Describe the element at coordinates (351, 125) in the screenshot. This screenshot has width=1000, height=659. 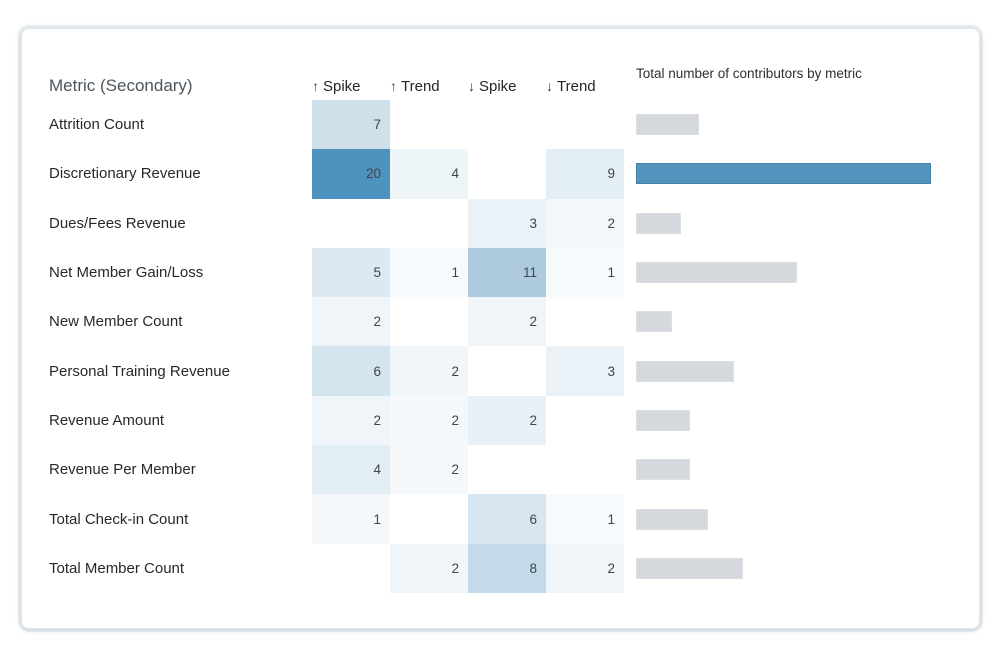
I see `heatmap-cell: 7` at that location.